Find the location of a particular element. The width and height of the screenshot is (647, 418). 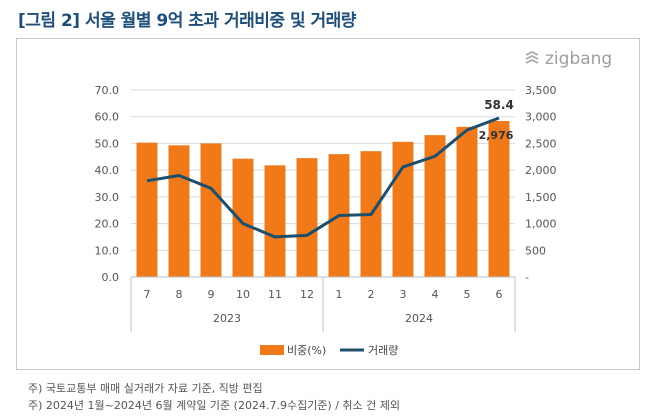

data-label-bar: 58.4 is located at coordinates (499, 105).